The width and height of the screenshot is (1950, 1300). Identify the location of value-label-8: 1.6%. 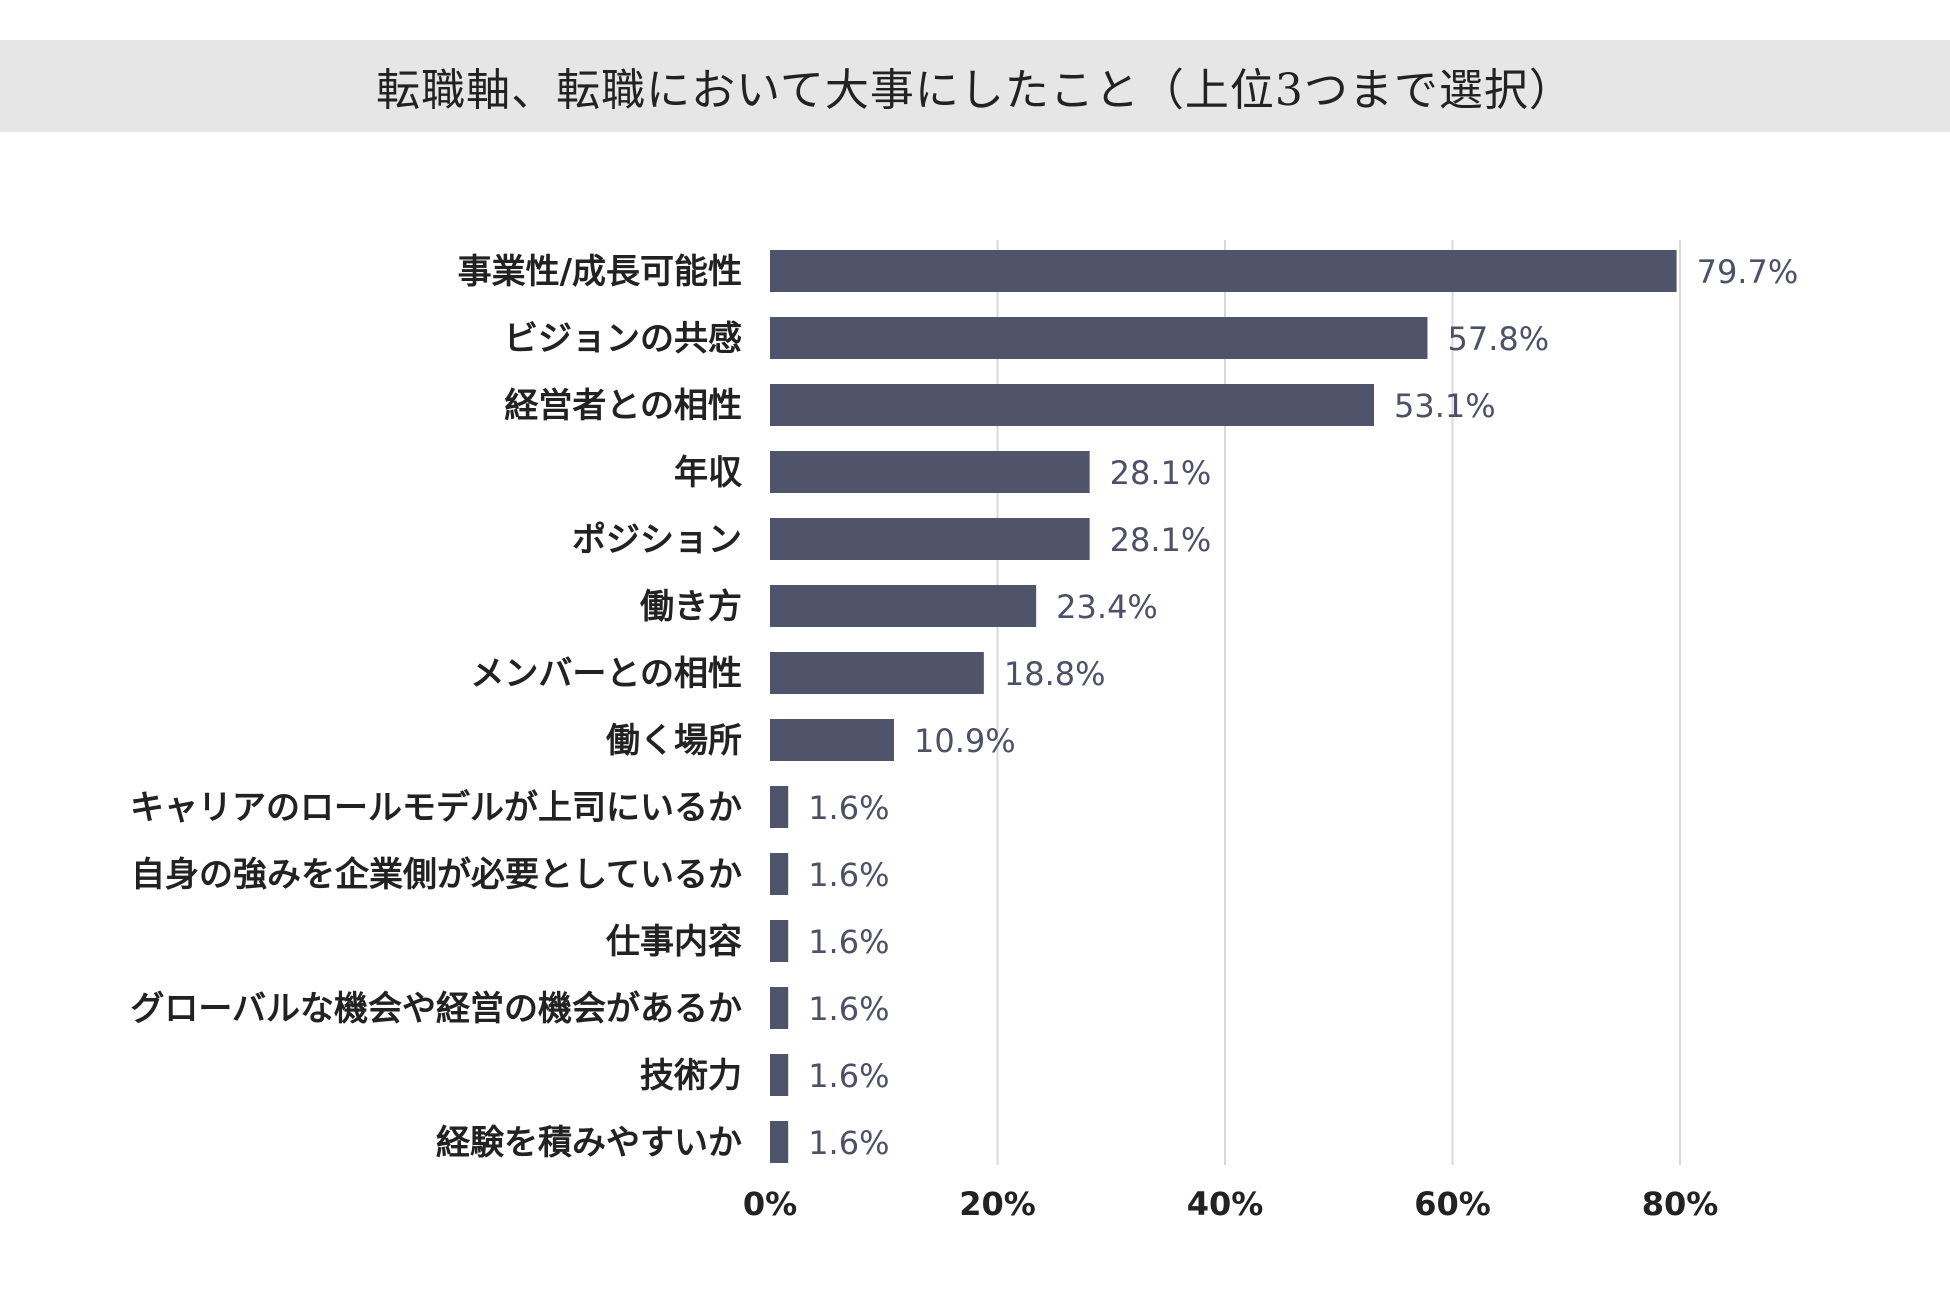
(848, 808).